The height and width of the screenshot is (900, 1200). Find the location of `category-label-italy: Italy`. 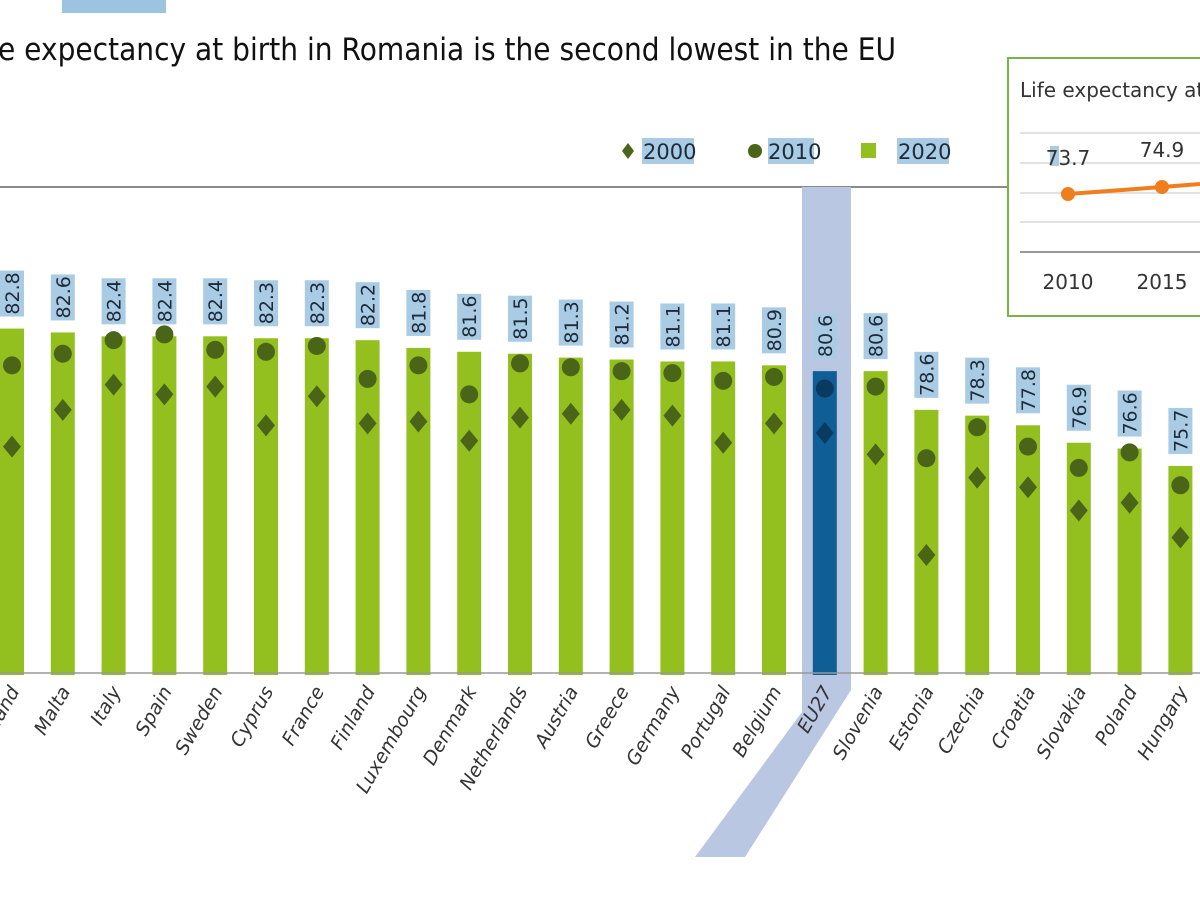

category-label-italy: Italy is located at coordinates (106, 705).